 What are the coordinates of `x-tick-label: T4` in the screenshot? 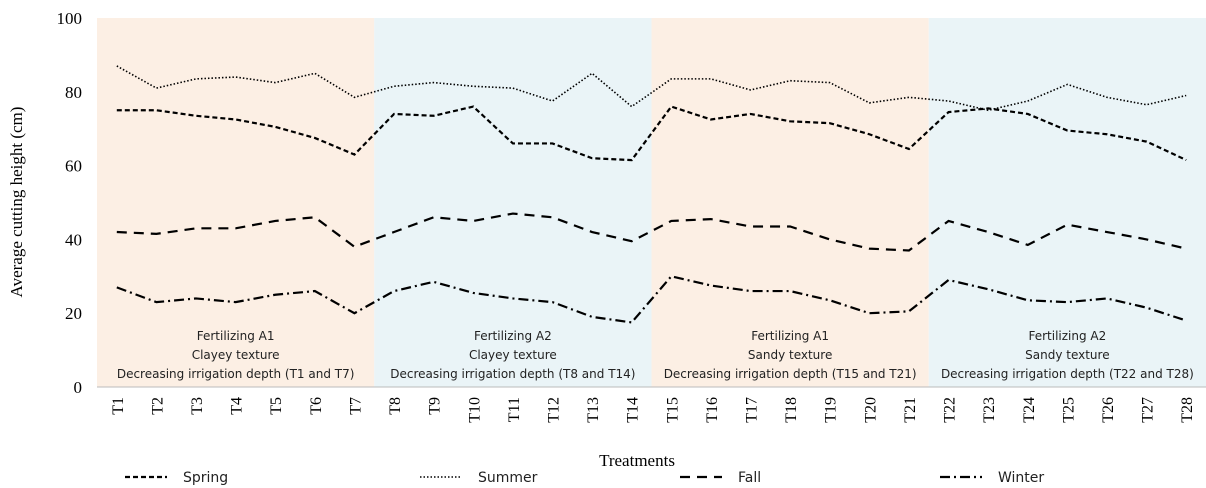 It's located at (237, 406).